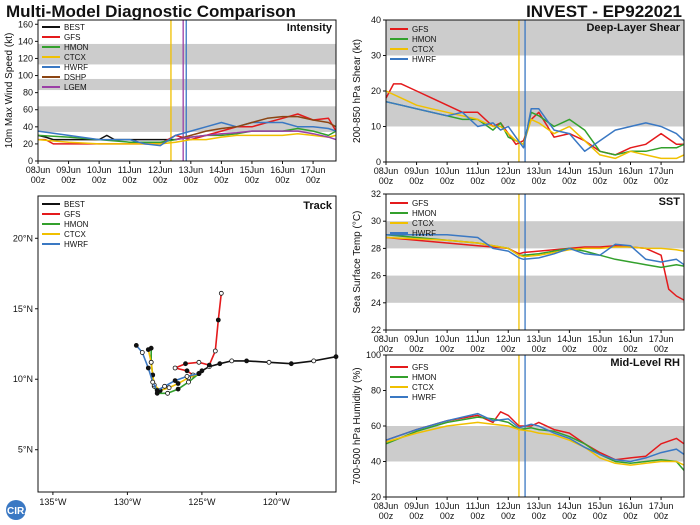 This screenshot has width=700, height=525. I want to click on intensity-ytick-80: 80, so click(28, 93).